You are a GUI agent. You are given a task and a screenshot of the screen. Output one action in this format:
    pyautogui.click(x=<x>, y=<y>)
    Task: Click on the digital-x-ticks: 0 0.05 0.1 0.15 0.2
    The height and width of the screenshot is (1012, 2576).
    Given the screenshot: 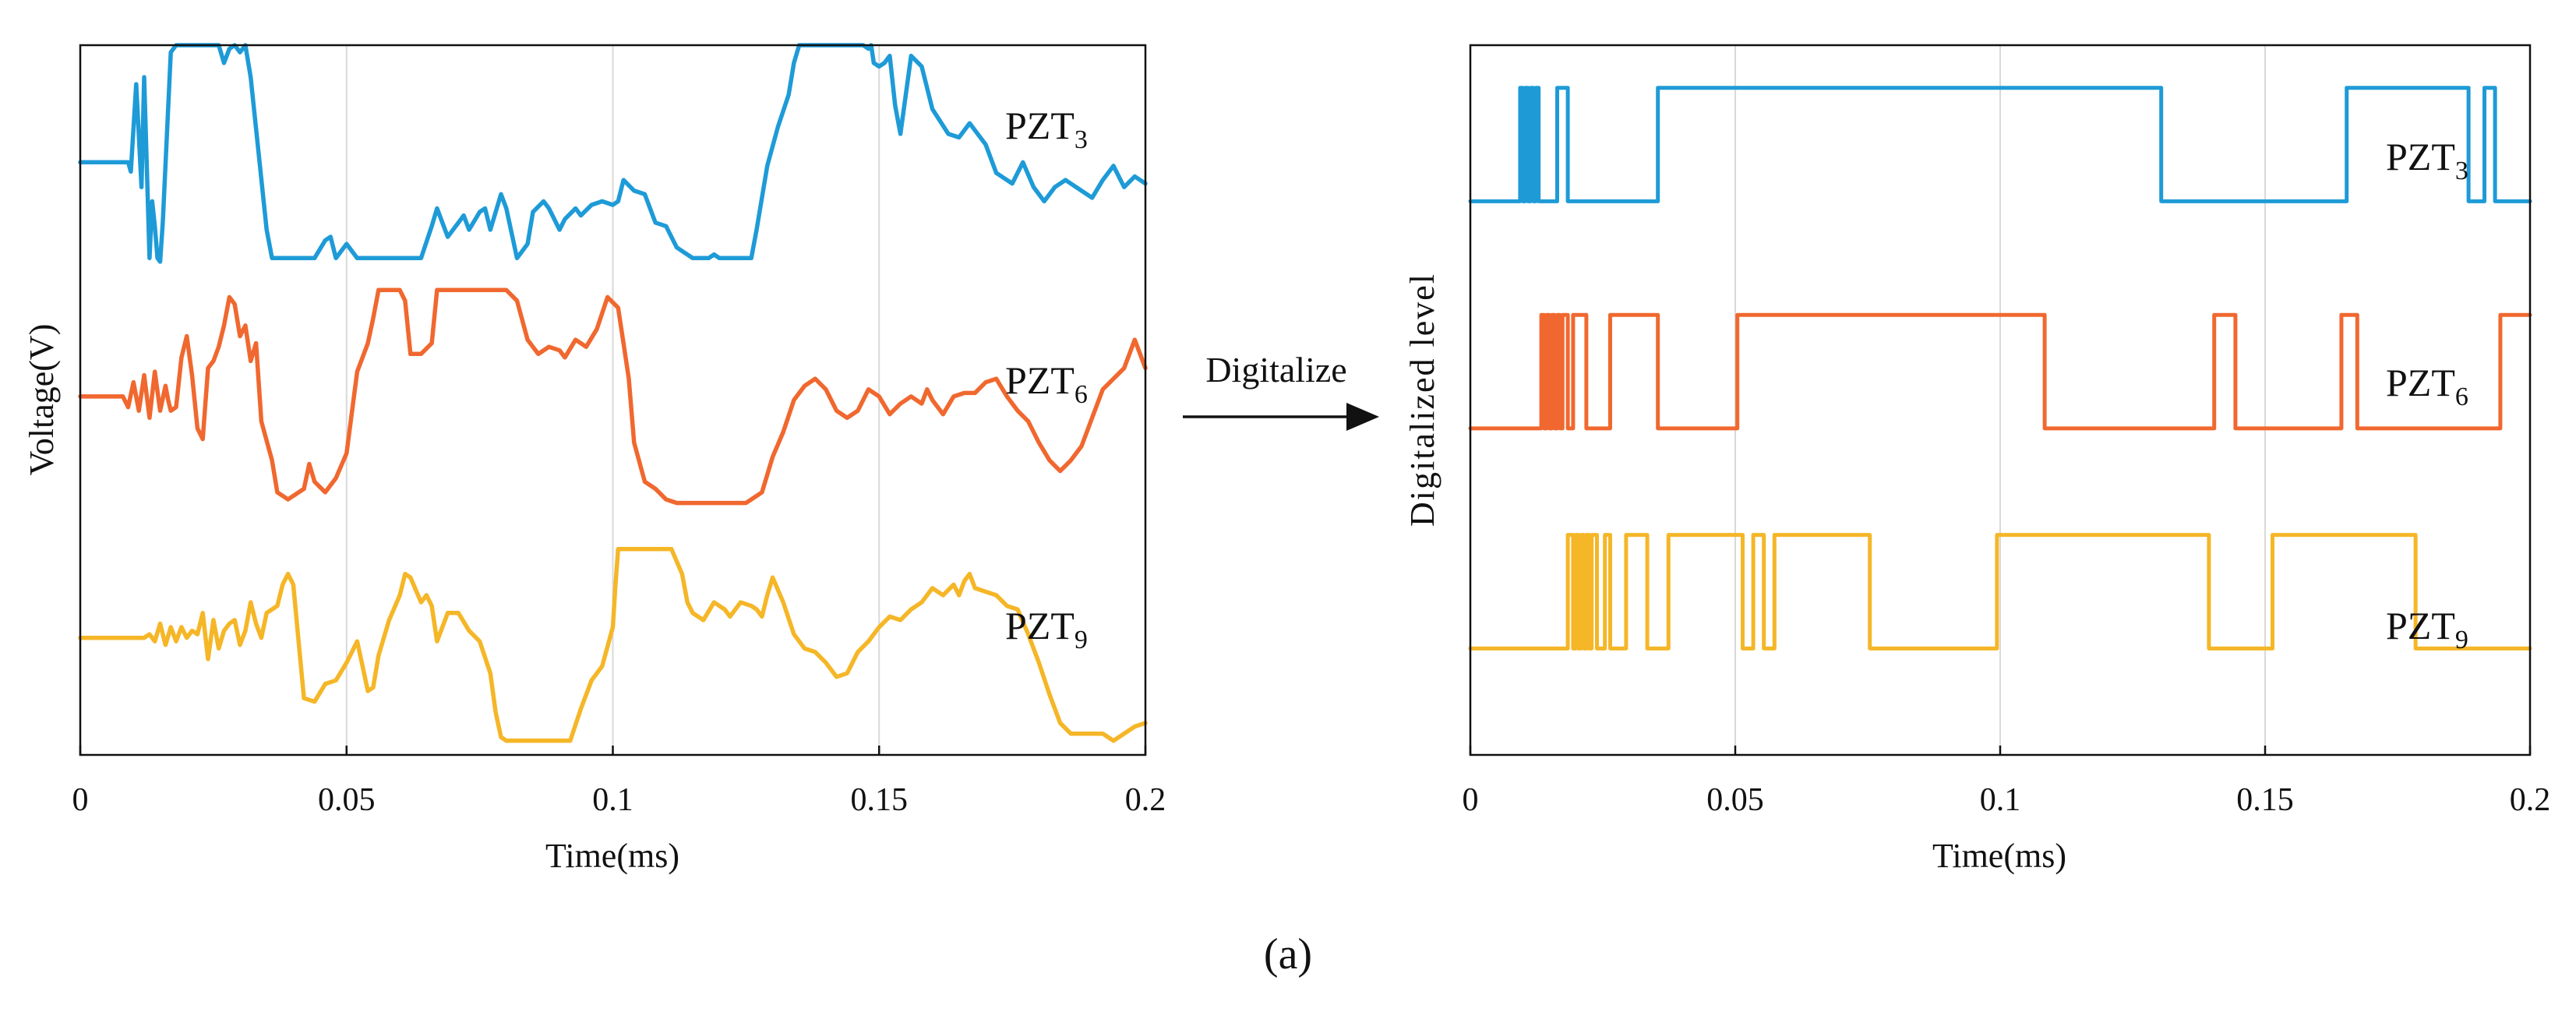 What is the action you would take?
    pyautogui.click(x=2007, y=782)
    